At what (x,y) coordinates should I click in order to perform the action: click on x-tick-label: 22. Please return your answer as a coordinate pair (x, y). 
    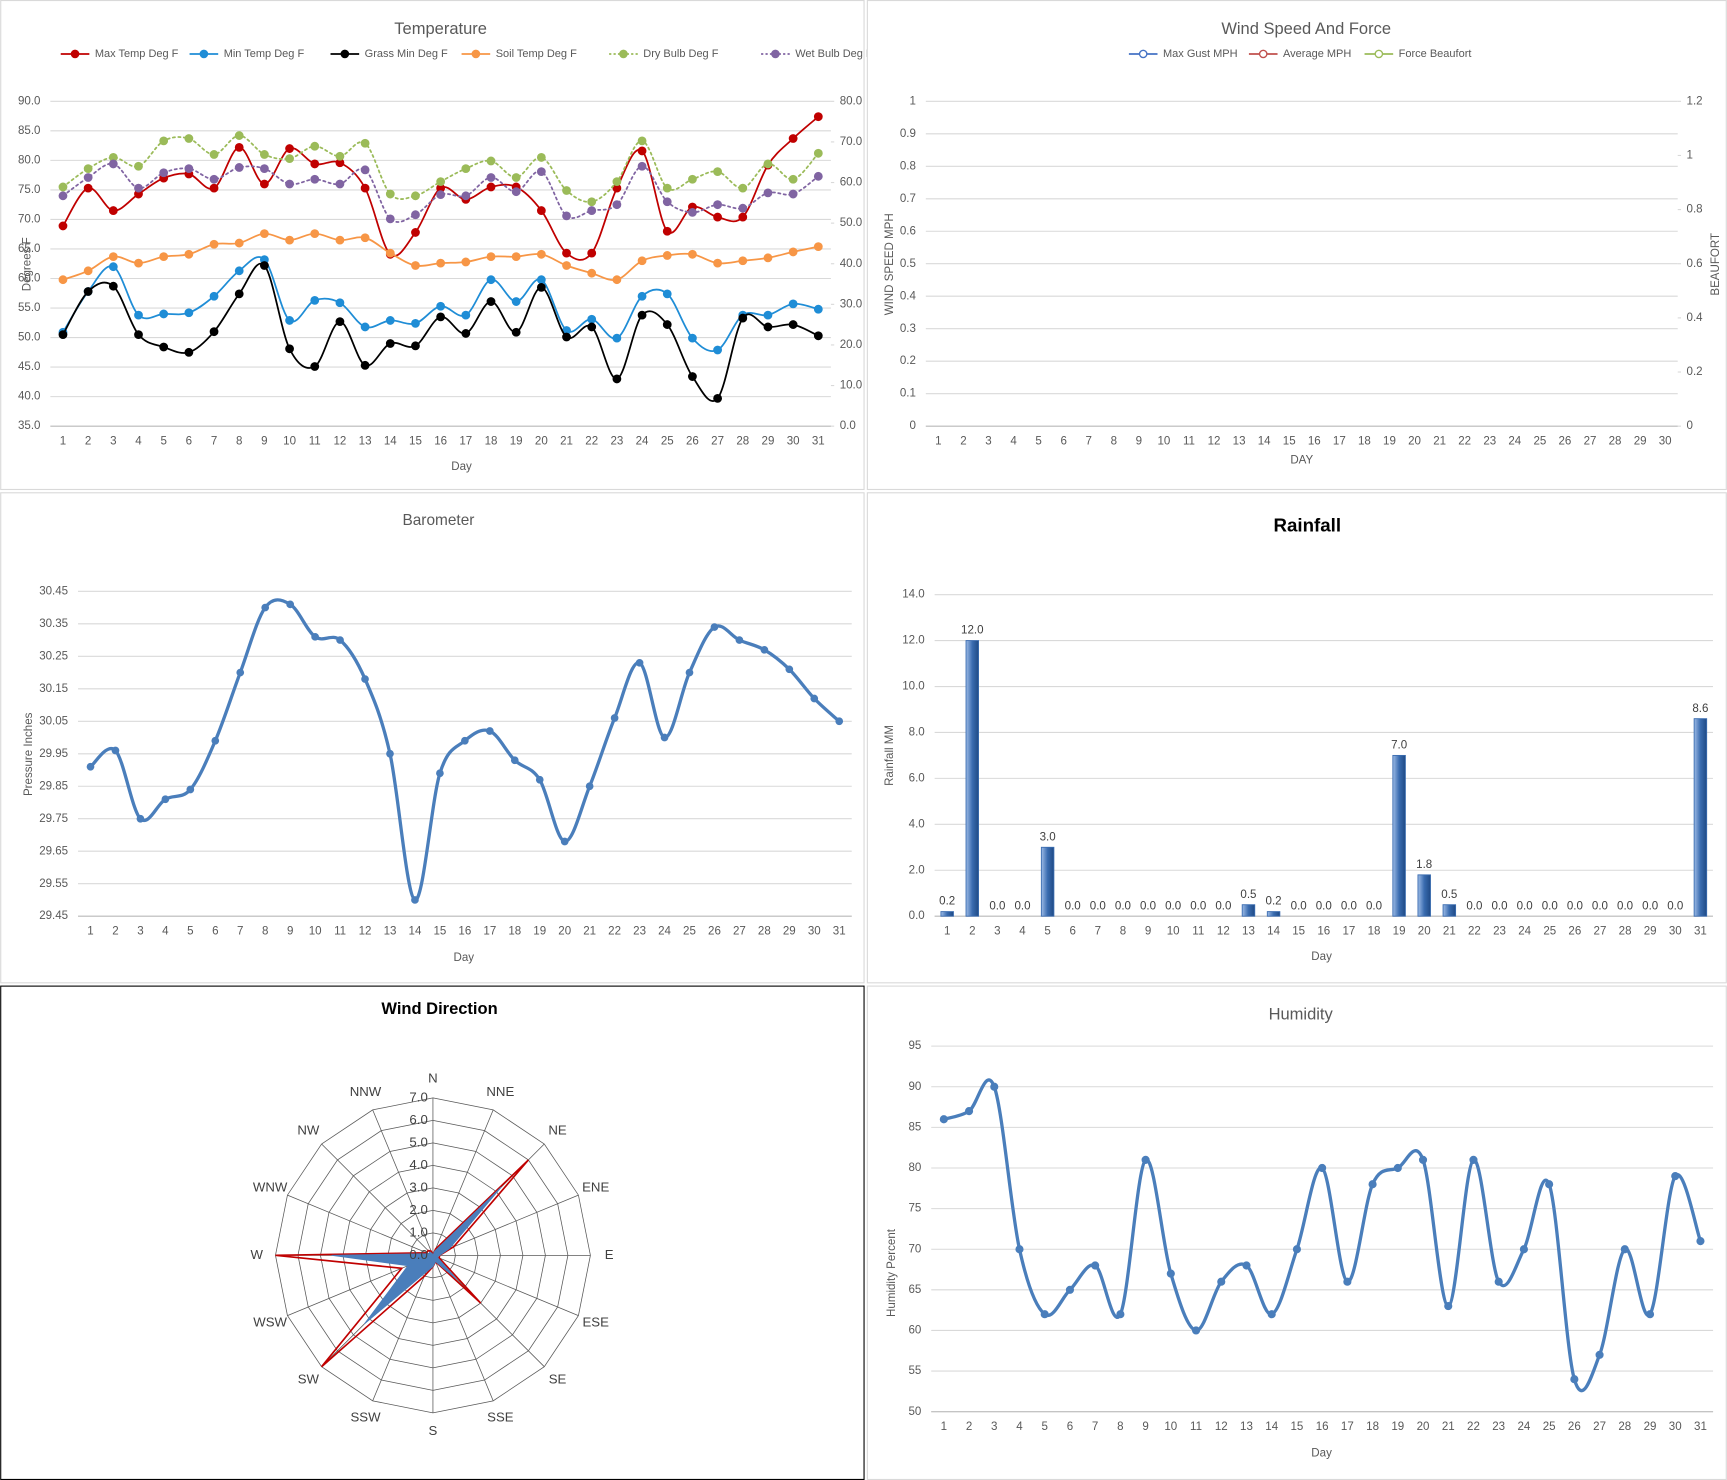
    Looking at the image, I should click on (1474, 932).